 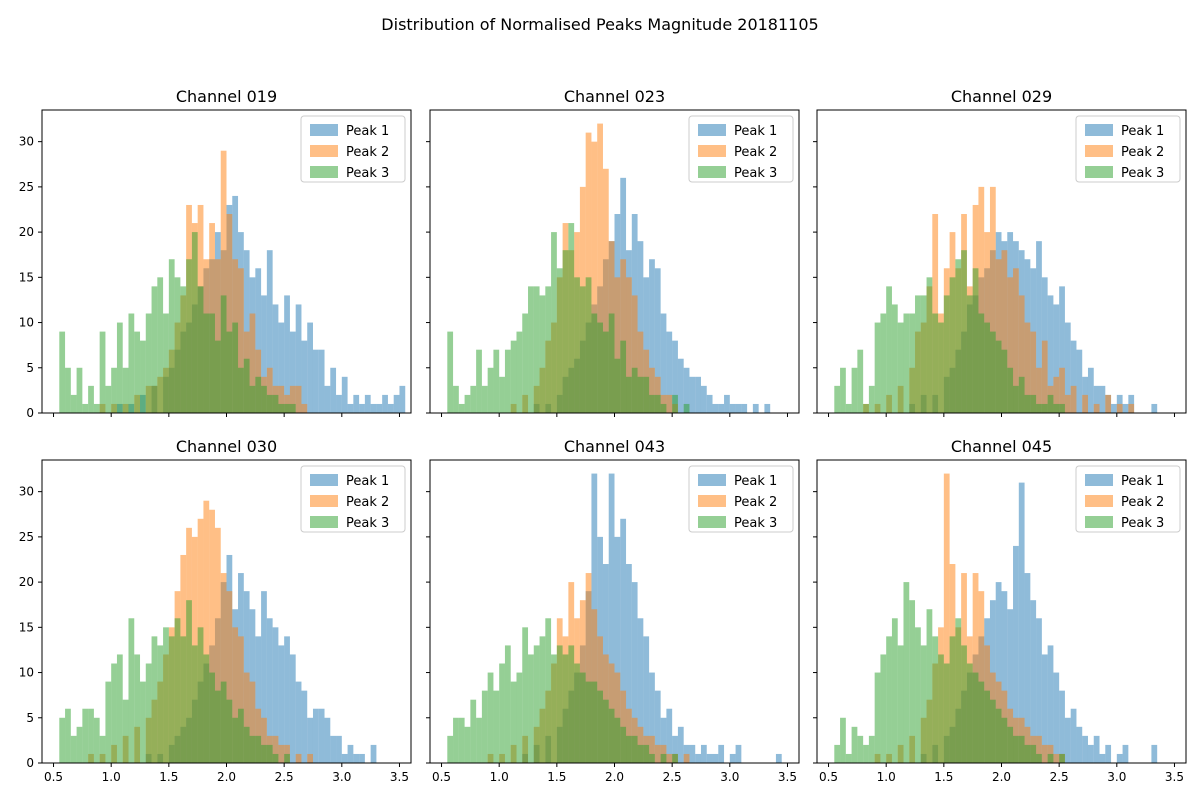 I want to click on legend-swatch, so click(x=324, y=522).